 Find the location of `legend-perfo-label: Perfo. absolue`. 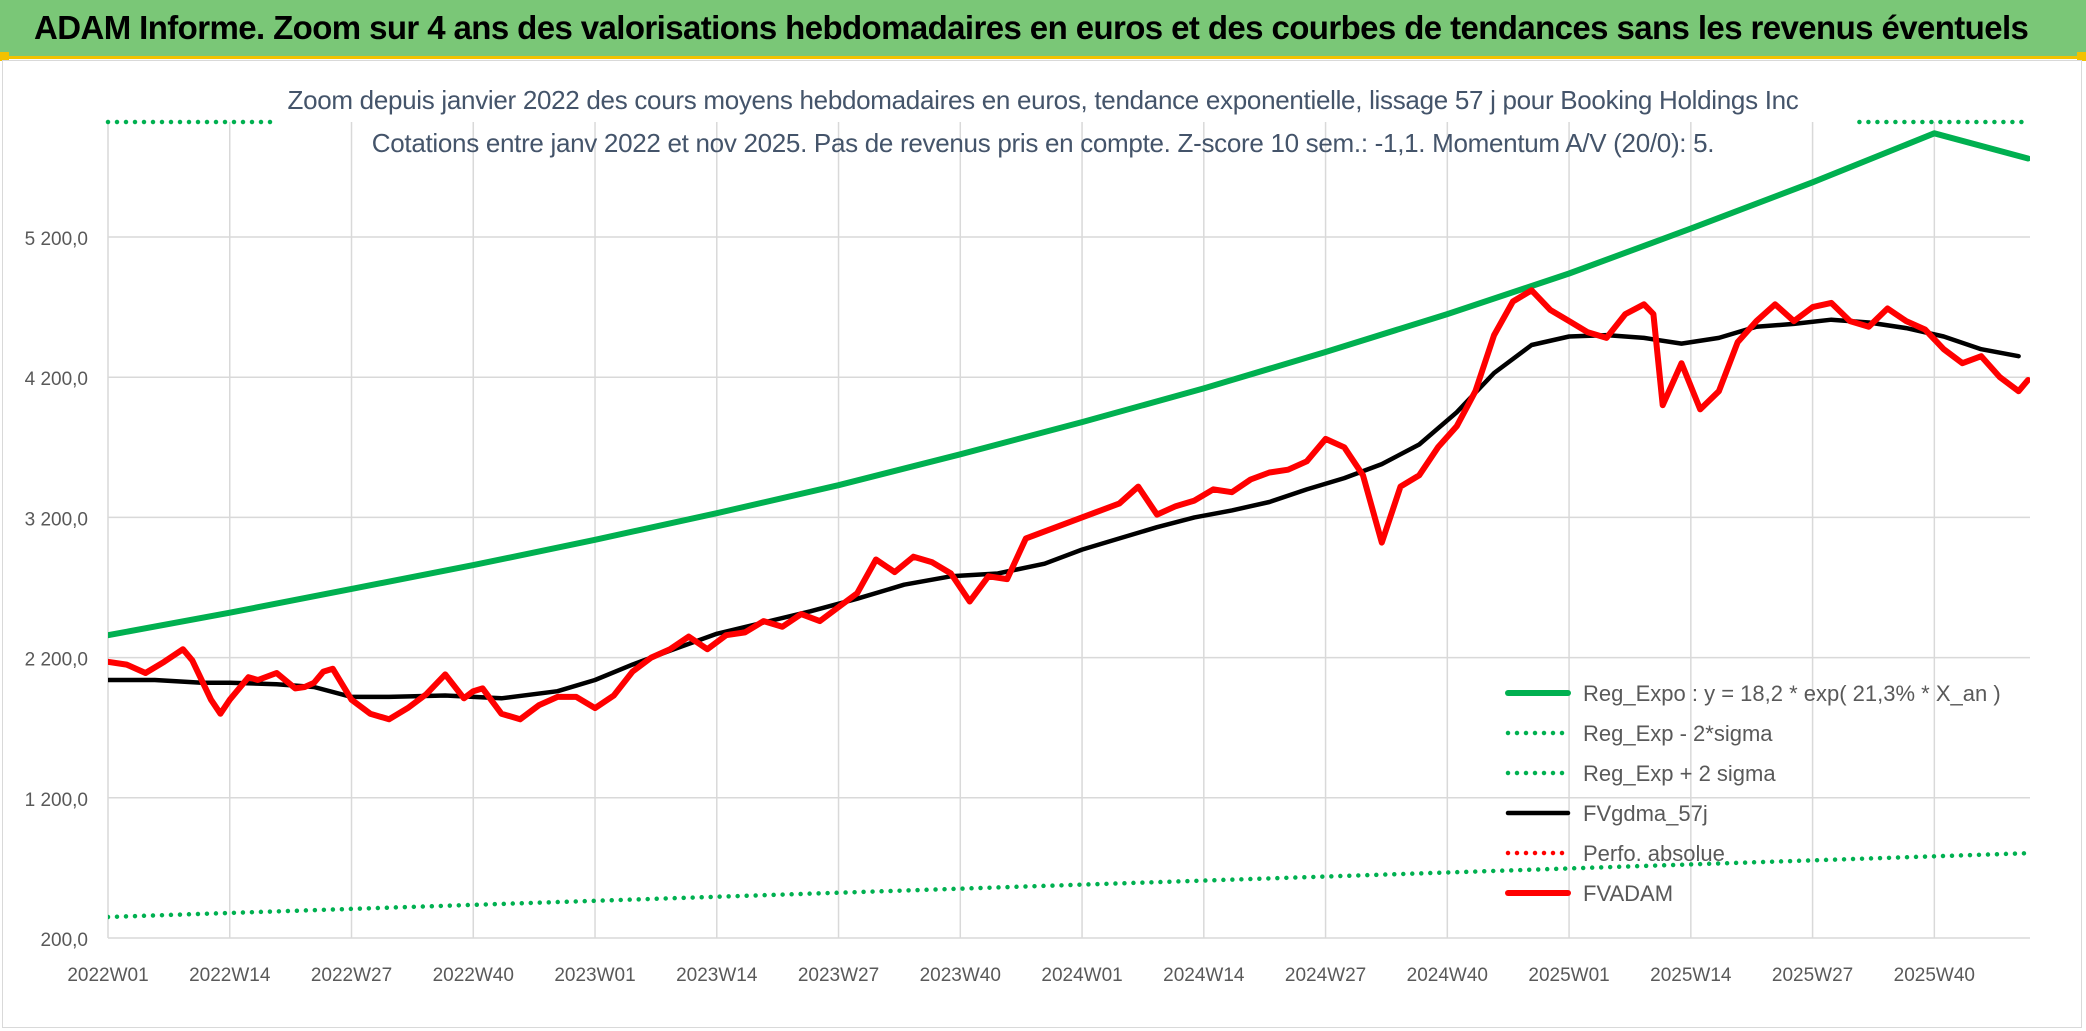

legend-perfo-label: Perfo. absolue is located at coordinates (1654, 853).